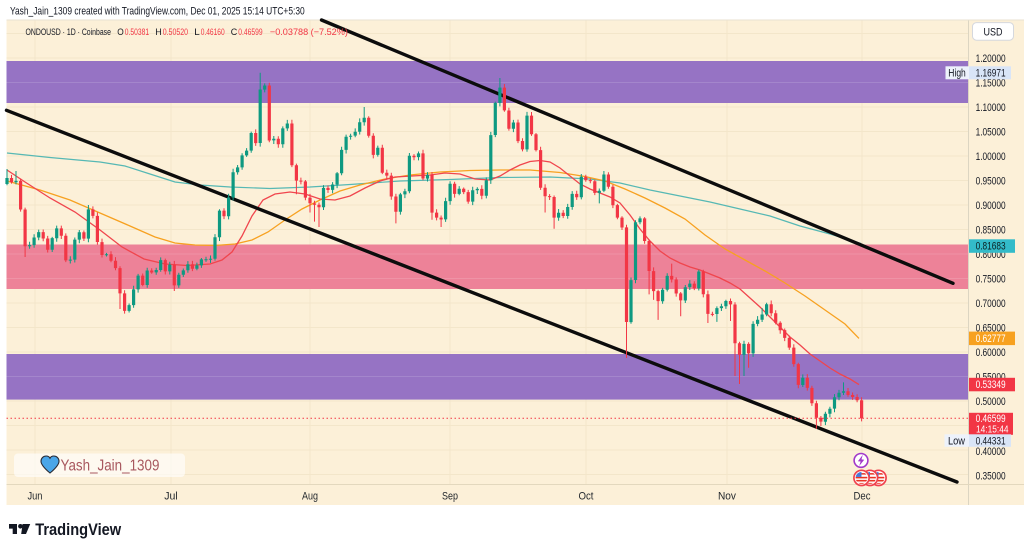  I want to click on svg-text: Oct, so click(586, 497).